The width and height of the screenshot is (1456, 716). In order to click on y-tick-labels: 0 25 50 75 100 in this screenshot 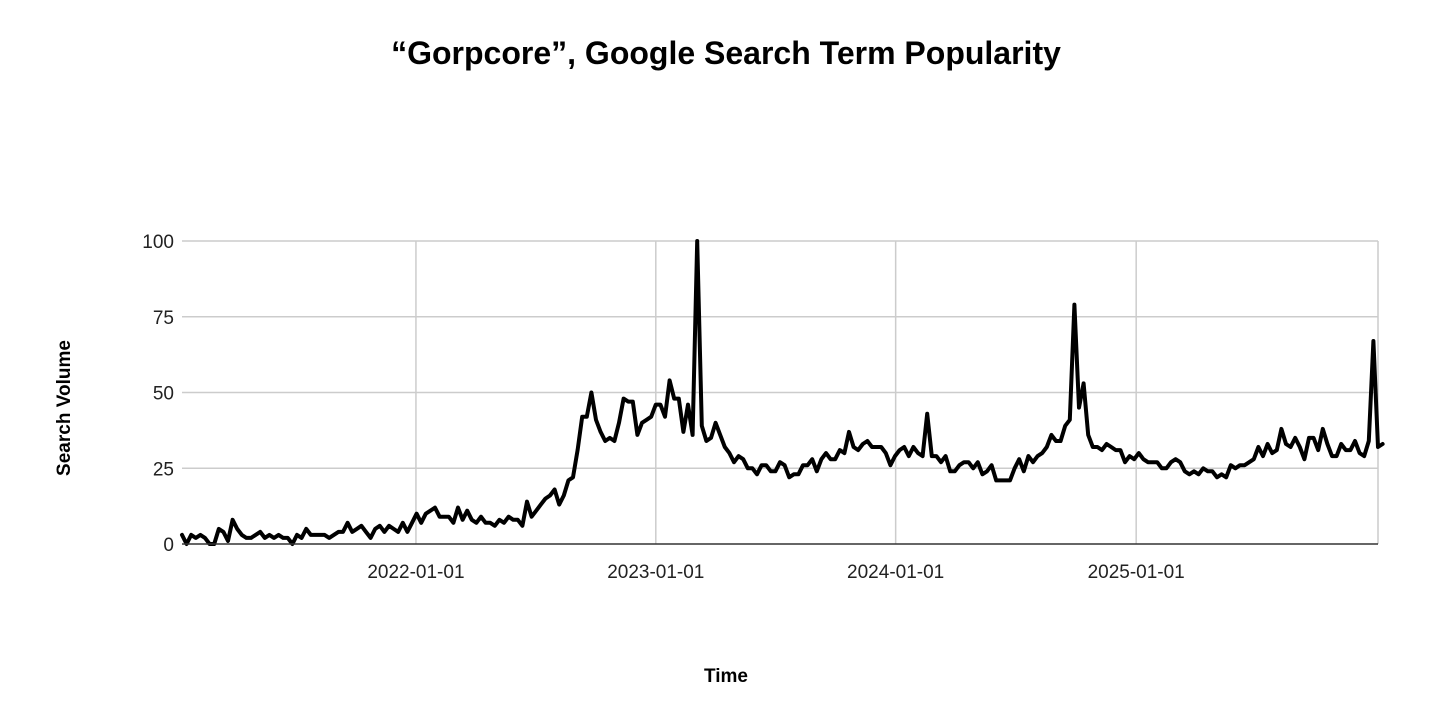, I will do `click(158, 394)`.